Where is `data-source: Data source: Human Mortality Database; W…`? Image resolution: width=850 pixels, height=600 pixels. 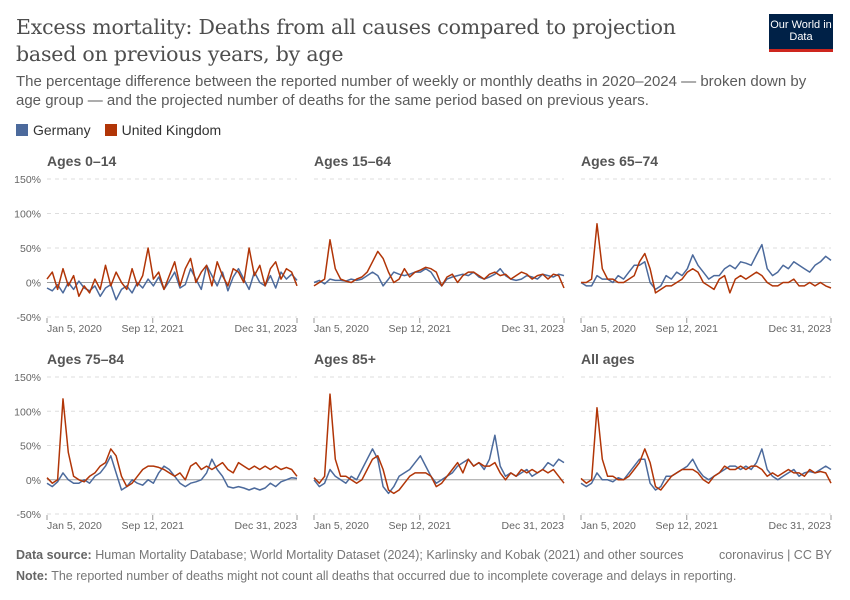 data-source: Data source: Human Mortality Database; W… is located at coordinates (349, 555).